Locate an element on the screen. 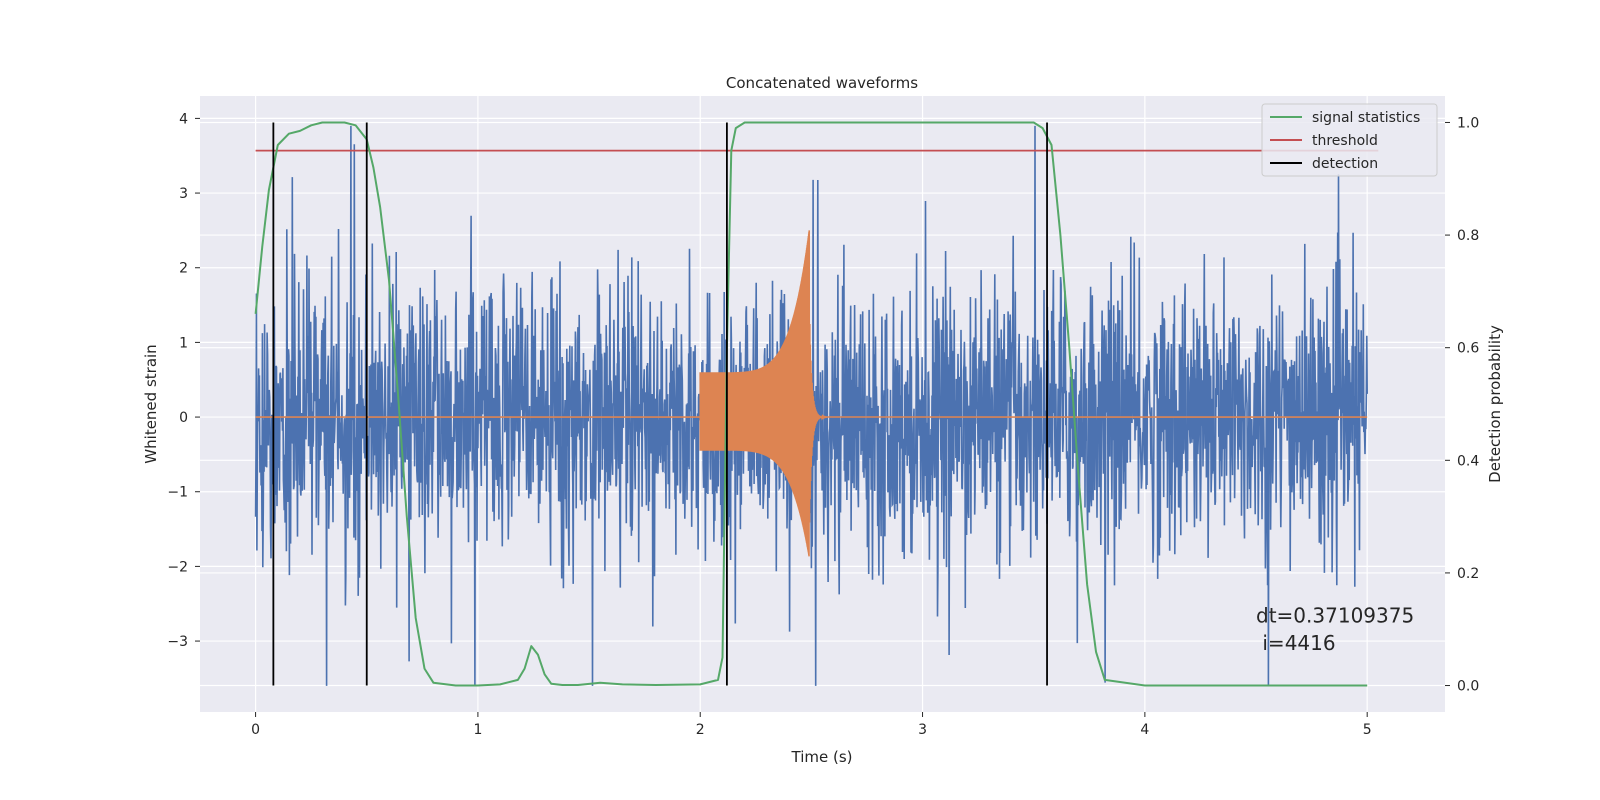 This screenshot has height=800, width=1600. y2-axis-label: Detection probability is located at coordinates (1495, 404).